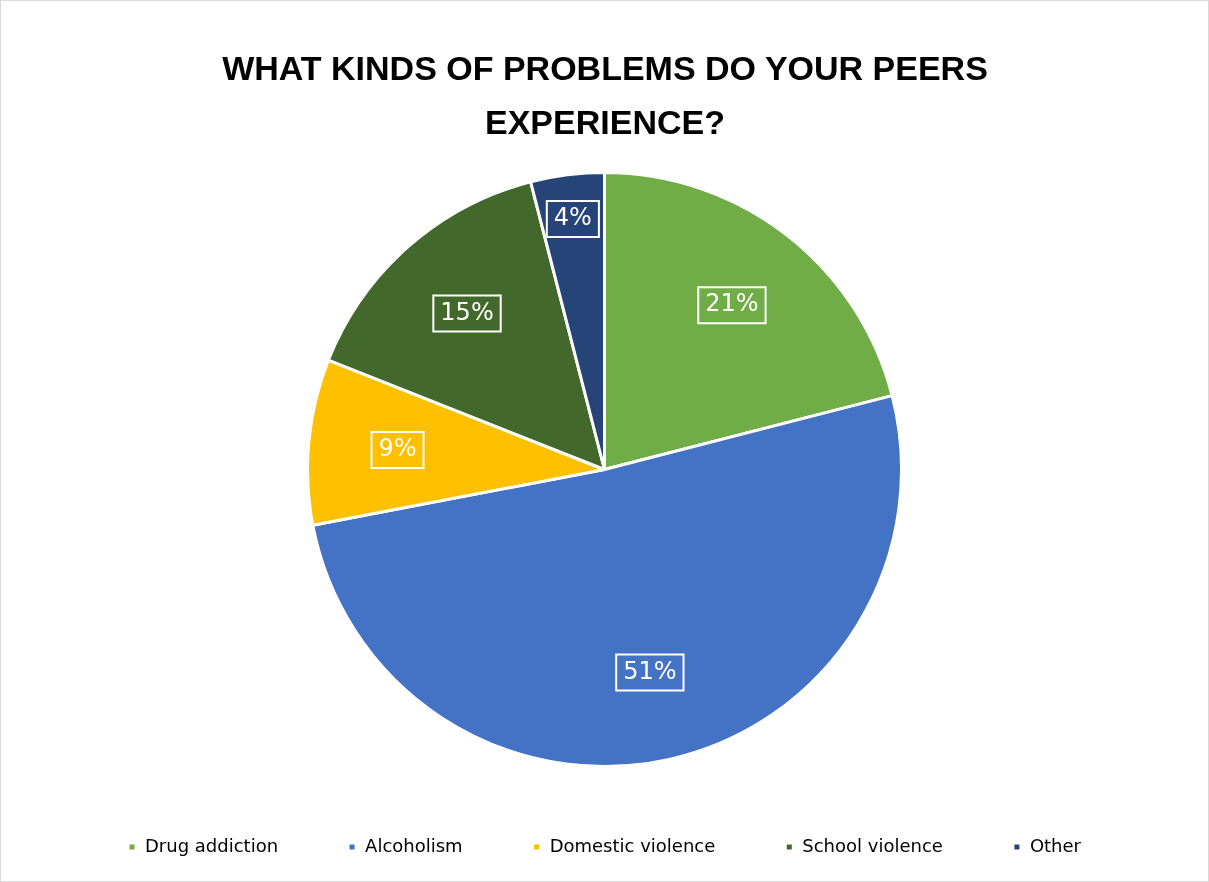 The height and width of the screenshot is (882, 1209). What do you see at coordinates (632, 845) in the screenshot?
I see `legend-label: Domestic violence` at bounding box center [632, 845].